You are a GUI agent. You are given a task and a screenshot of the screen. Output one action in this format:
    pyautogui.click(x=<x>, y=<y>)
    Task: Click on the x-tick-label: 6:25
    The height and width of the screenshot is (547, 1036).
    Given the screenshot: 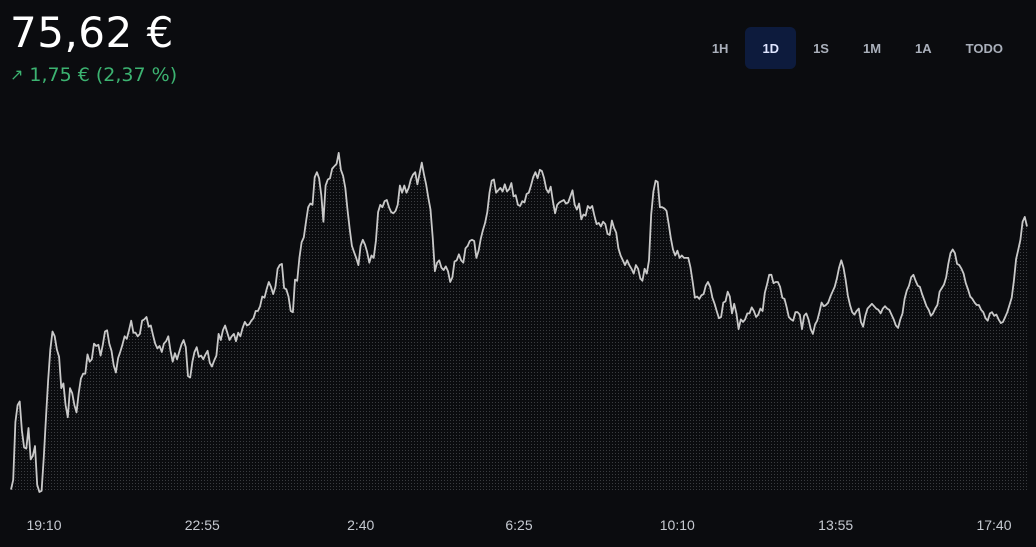 What is the action you would take?
    pyautogui.click(x=518, y=525)
    